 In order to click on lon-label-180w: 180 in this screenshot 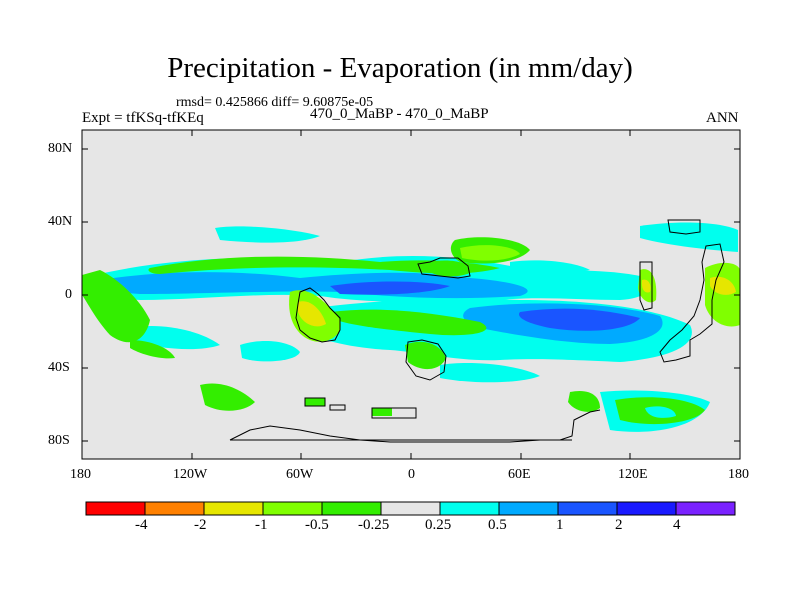, I will do `click(80, 474)`.